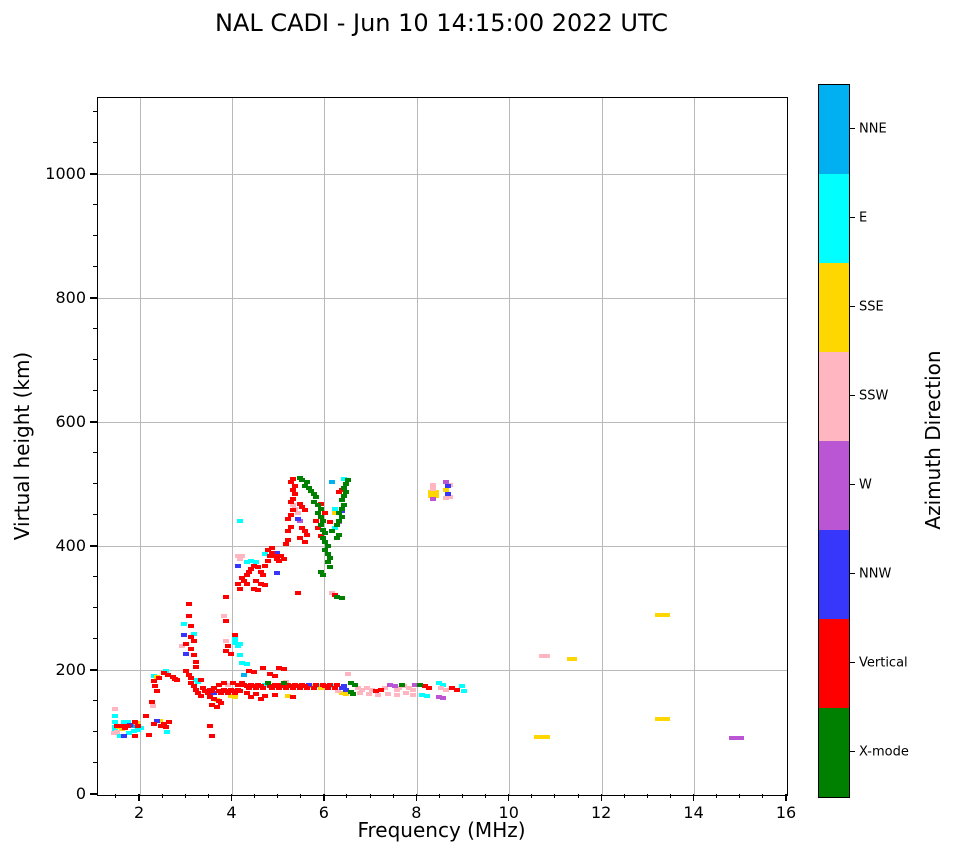 This screenshot has width=958, height=857. What do you see at coordinates (834, 129) in the screenshot?
I see `colorbar-segment-nne` at bounding box center [834, 129].